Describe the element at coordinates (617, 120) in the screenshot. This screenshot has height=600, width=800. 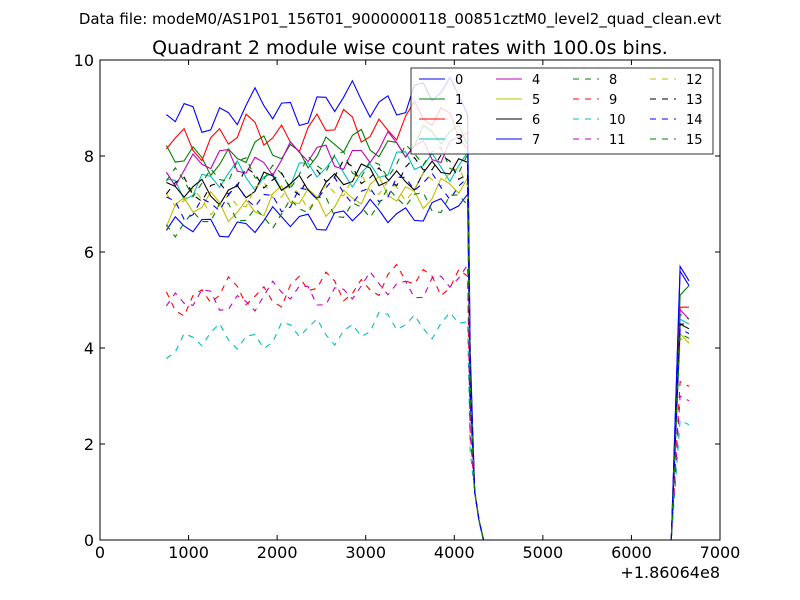
I see `legend-label: 10` at that location.